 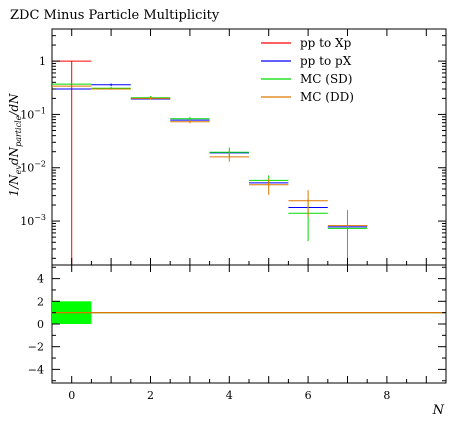 I want to click on y-axis-label: 1/NevdNparticle/dN, so click(x=15, y=145).